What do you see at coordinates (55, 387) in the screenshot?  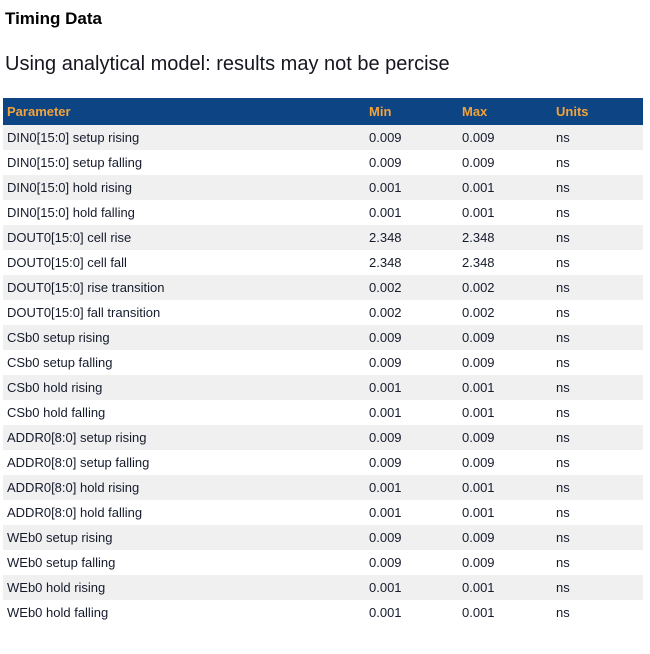 I see `parameter-cell: CSb0 hold rising` at bounding box center [55, 387].